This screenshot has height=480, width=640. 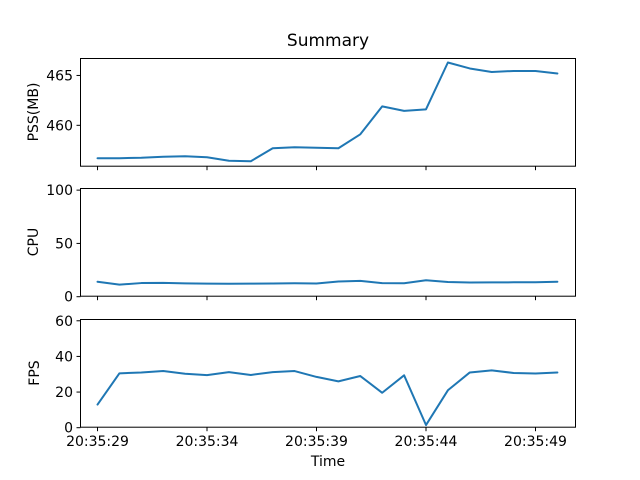 I want to click on y-tick-label: 60, so click(x=64, y=321).